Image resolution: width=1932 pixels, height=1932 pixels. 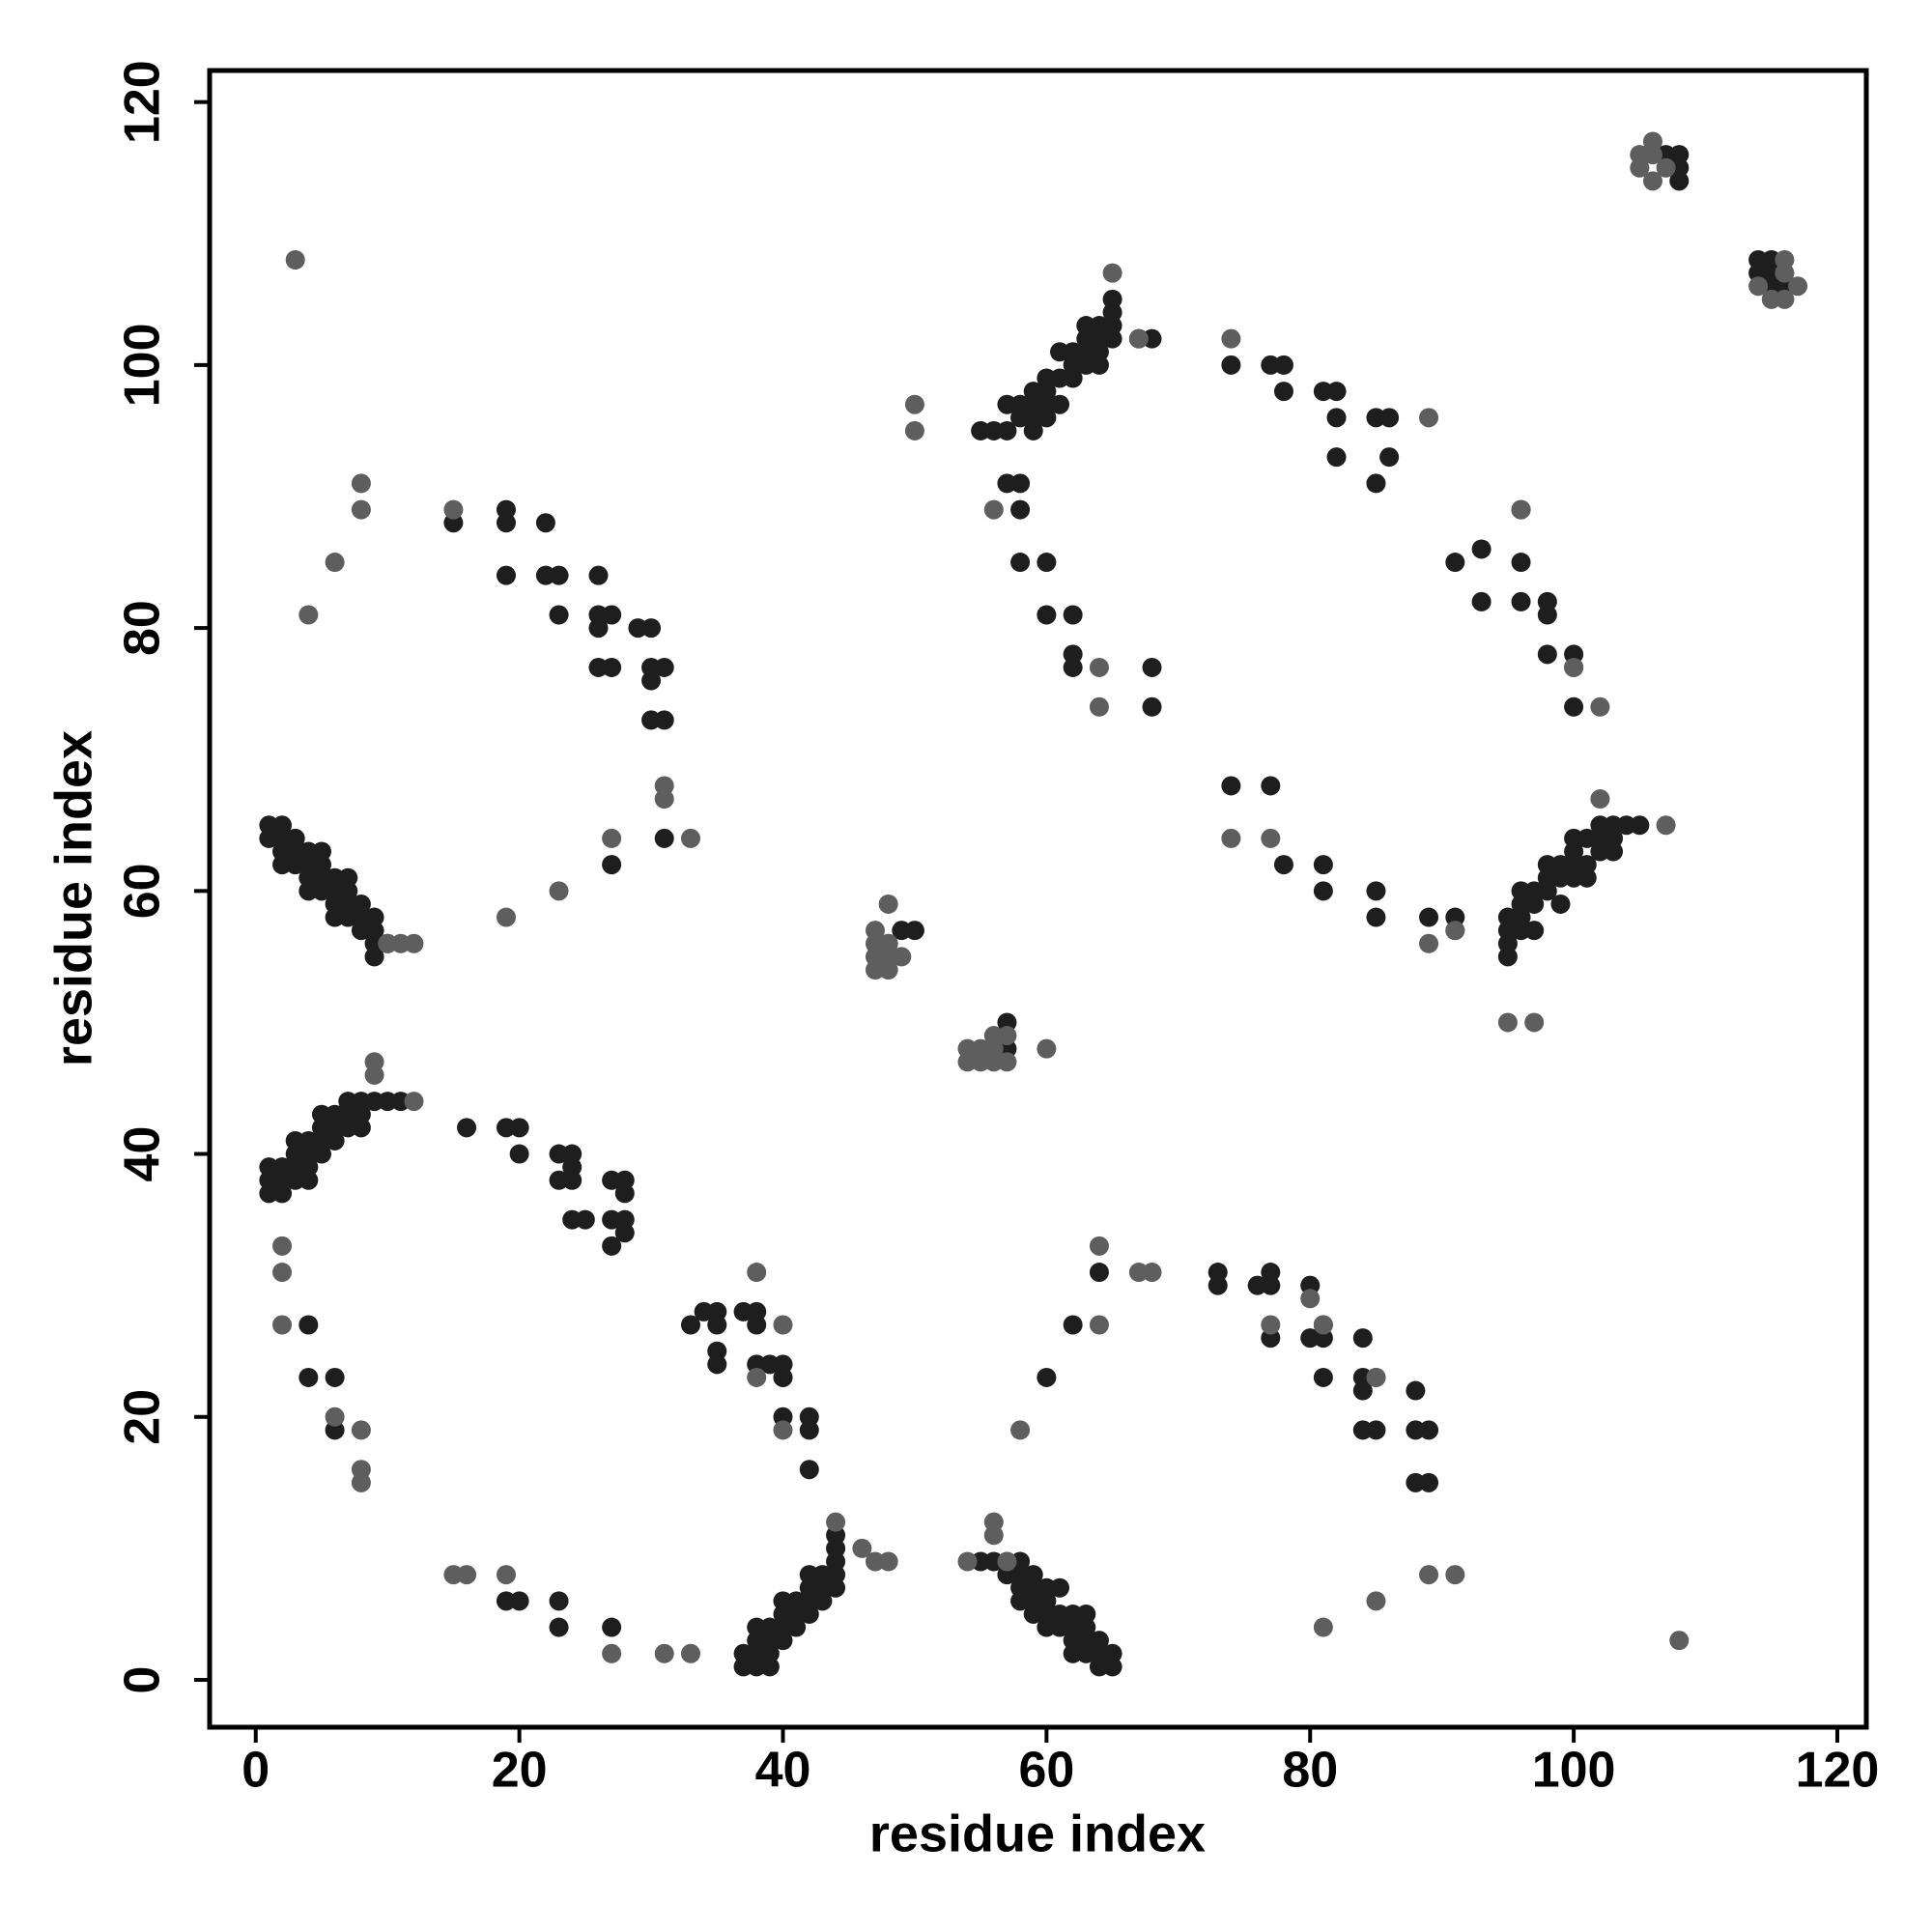 What do you see at coordinates (783, 1771) in the screenshot?
I see `x-tick-label: 40` at bounding box center [783, 1771].